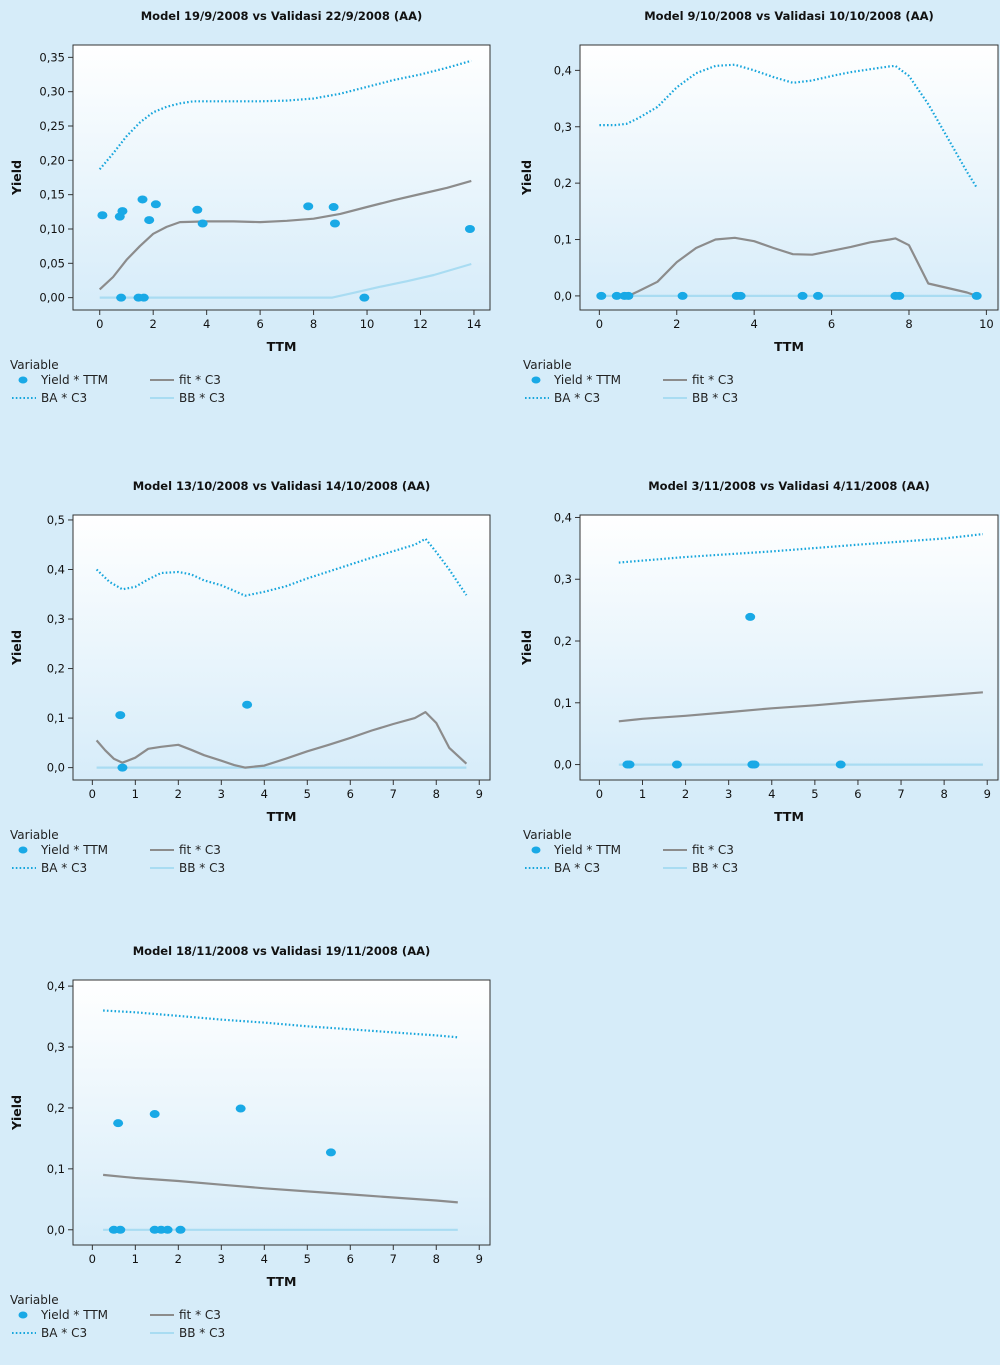 Image resolution: width=1000 pixels, height=1365 pixels. I want to click on y-tick-label: 0,35, so click(52, 57).